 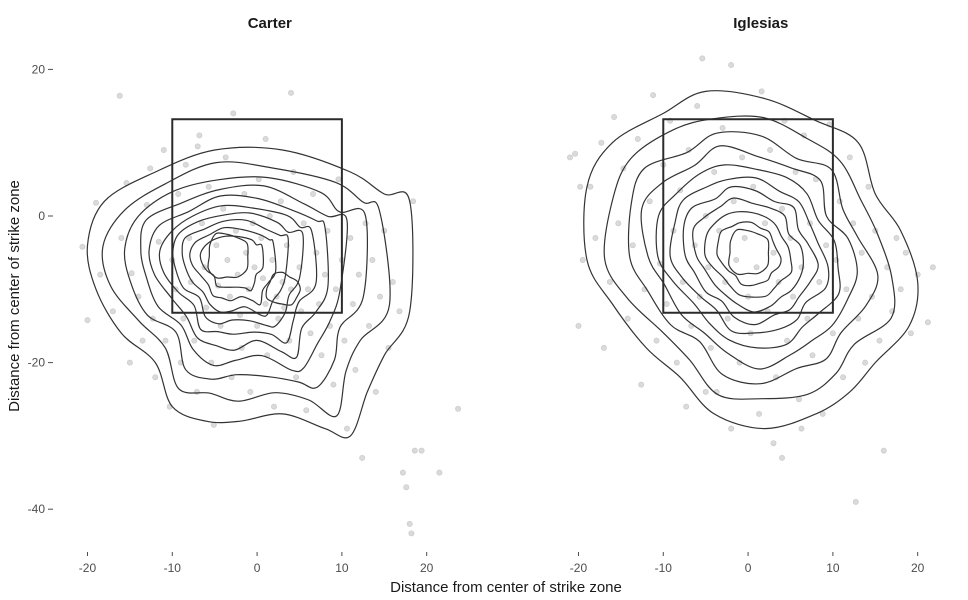 What do you see at coordinates (41, 216) in the screenshot?
I see `y-tick-label: 0` at bounding box center [41, 216].